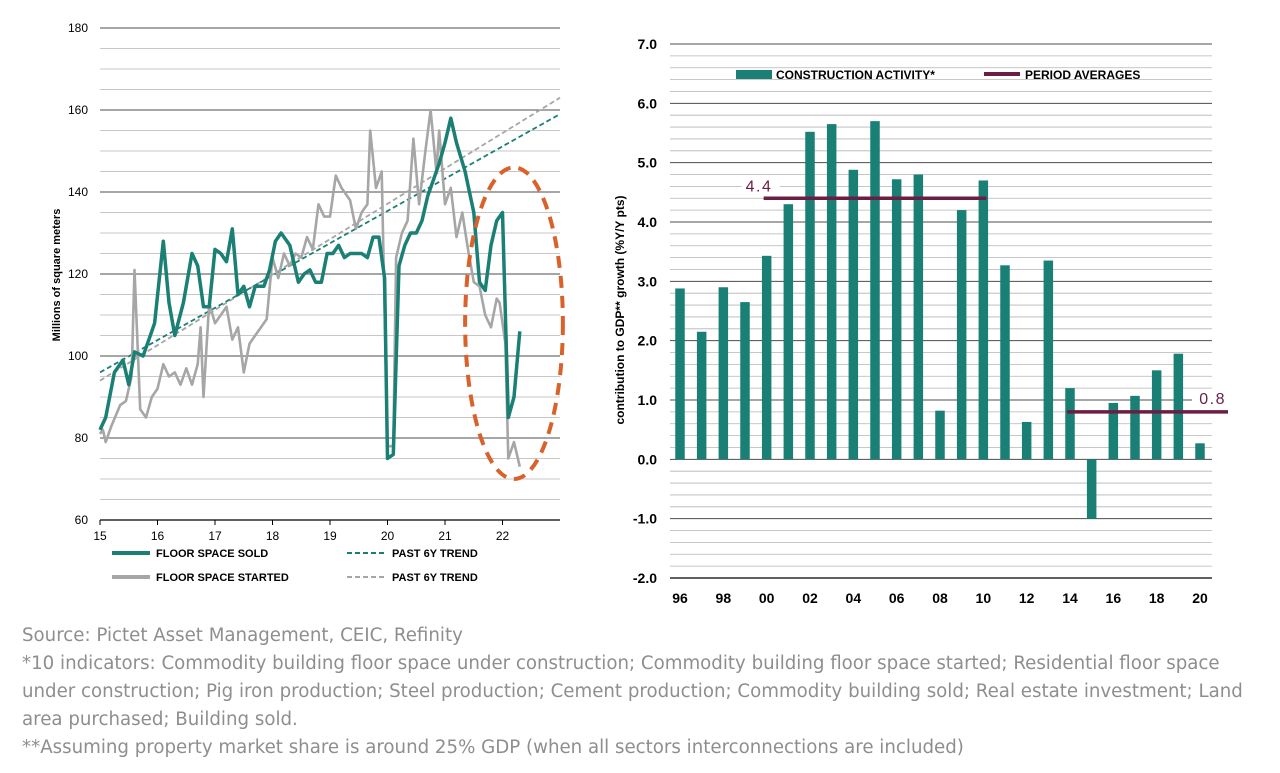  Describe the element at coordinates (648, 281) in the screenshot. I see `y-tick-label: 3.0` at that location.